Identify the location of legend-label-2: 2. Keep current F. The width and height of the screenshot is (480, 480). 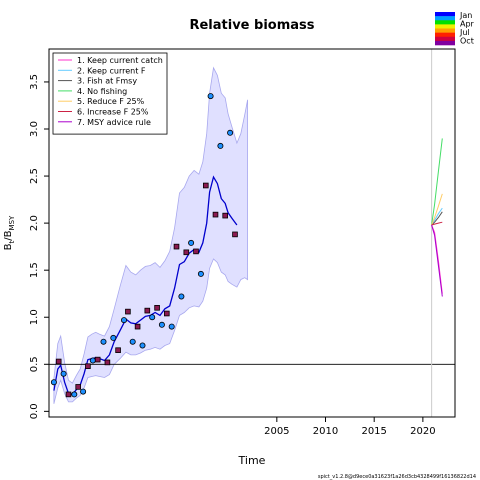
(111, 70).